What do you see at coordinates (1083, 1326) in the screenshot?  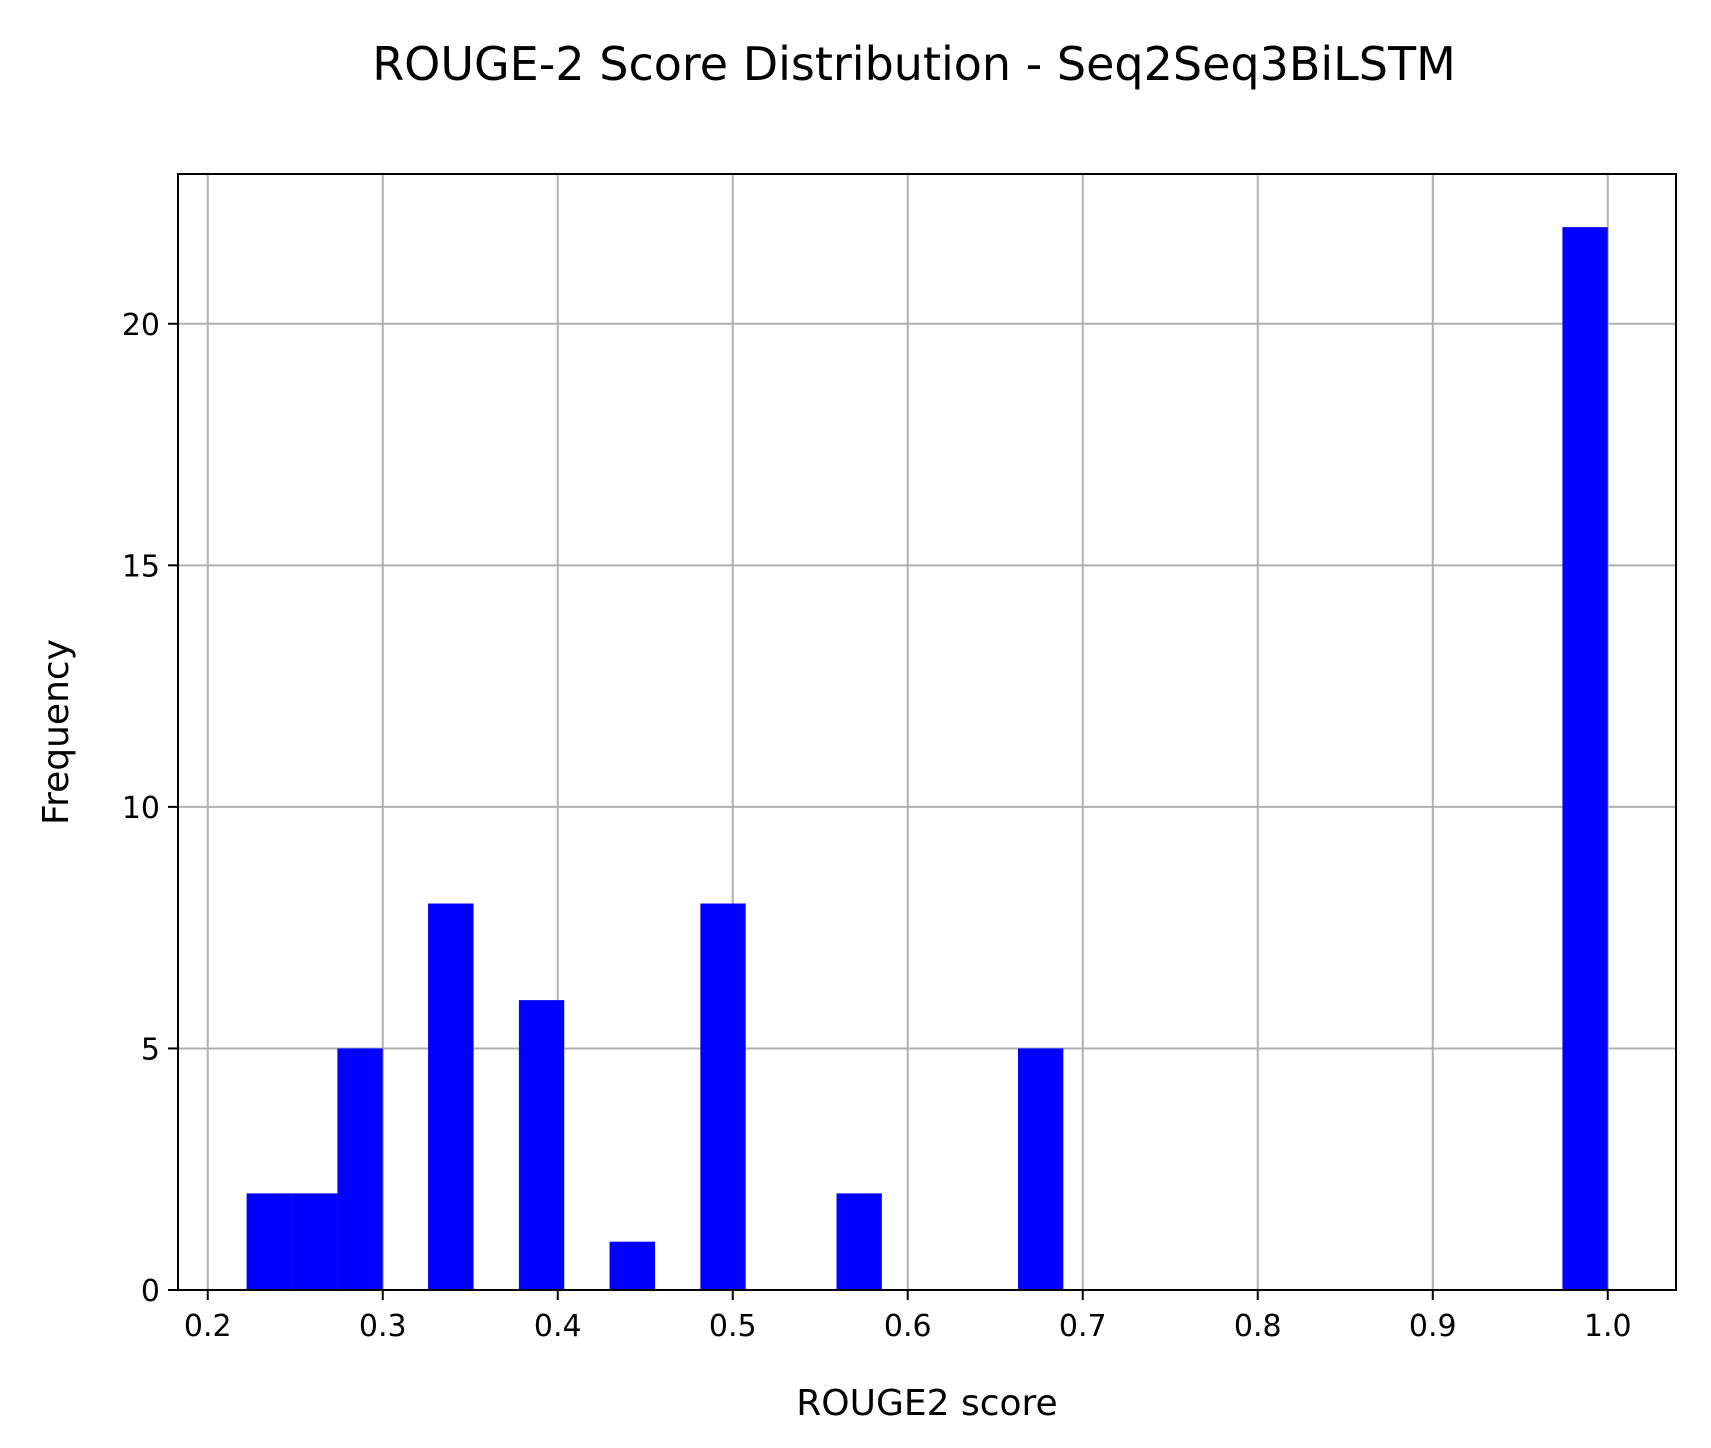 I see `x-tick-label-5: 0.7` at bounding box center [1083, 1326].